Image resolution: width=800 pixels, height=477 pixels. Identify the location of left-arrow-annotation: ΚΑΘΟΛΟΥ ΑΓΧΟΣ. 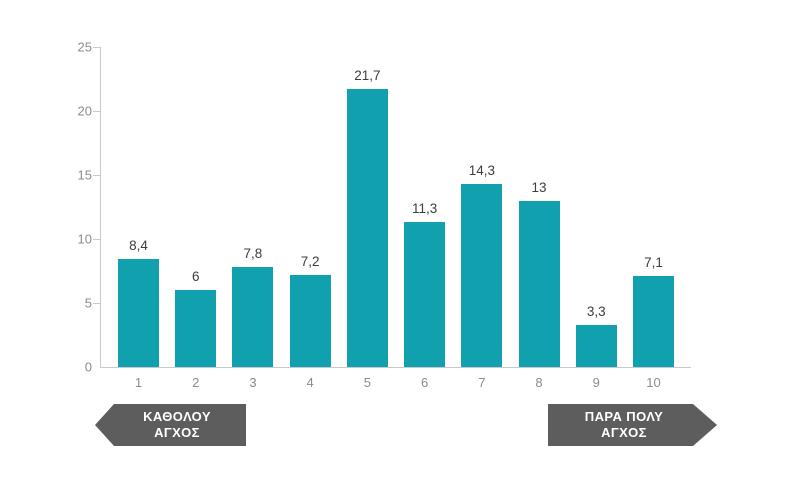
(170, 425).